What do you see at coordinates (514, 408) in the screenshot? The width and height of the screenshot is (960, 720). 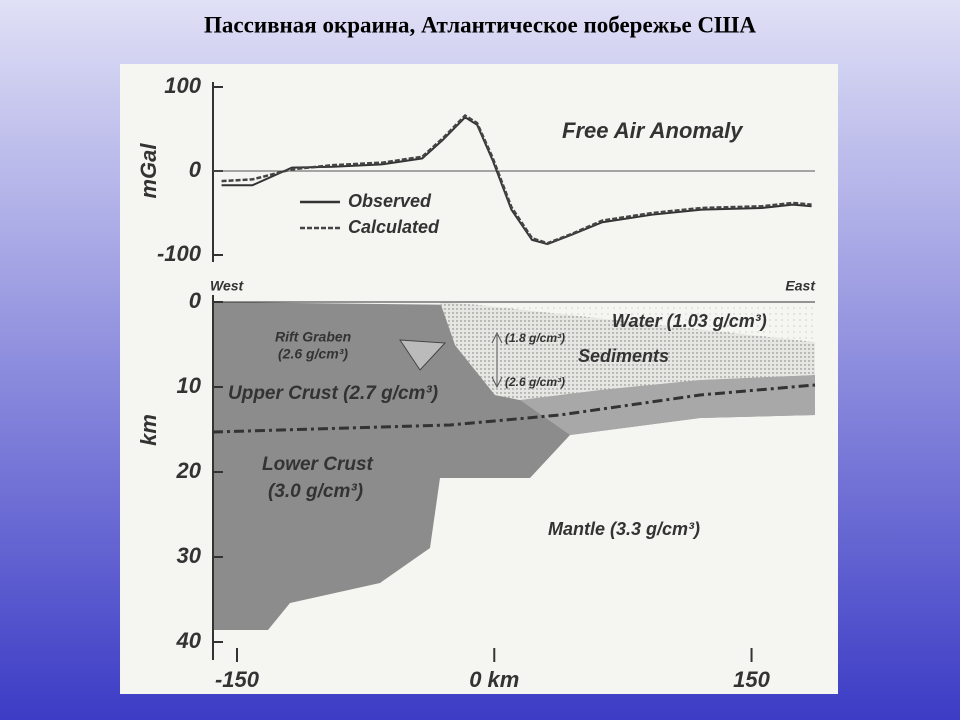 I see `moho-line` at bounding box center [514, 408].